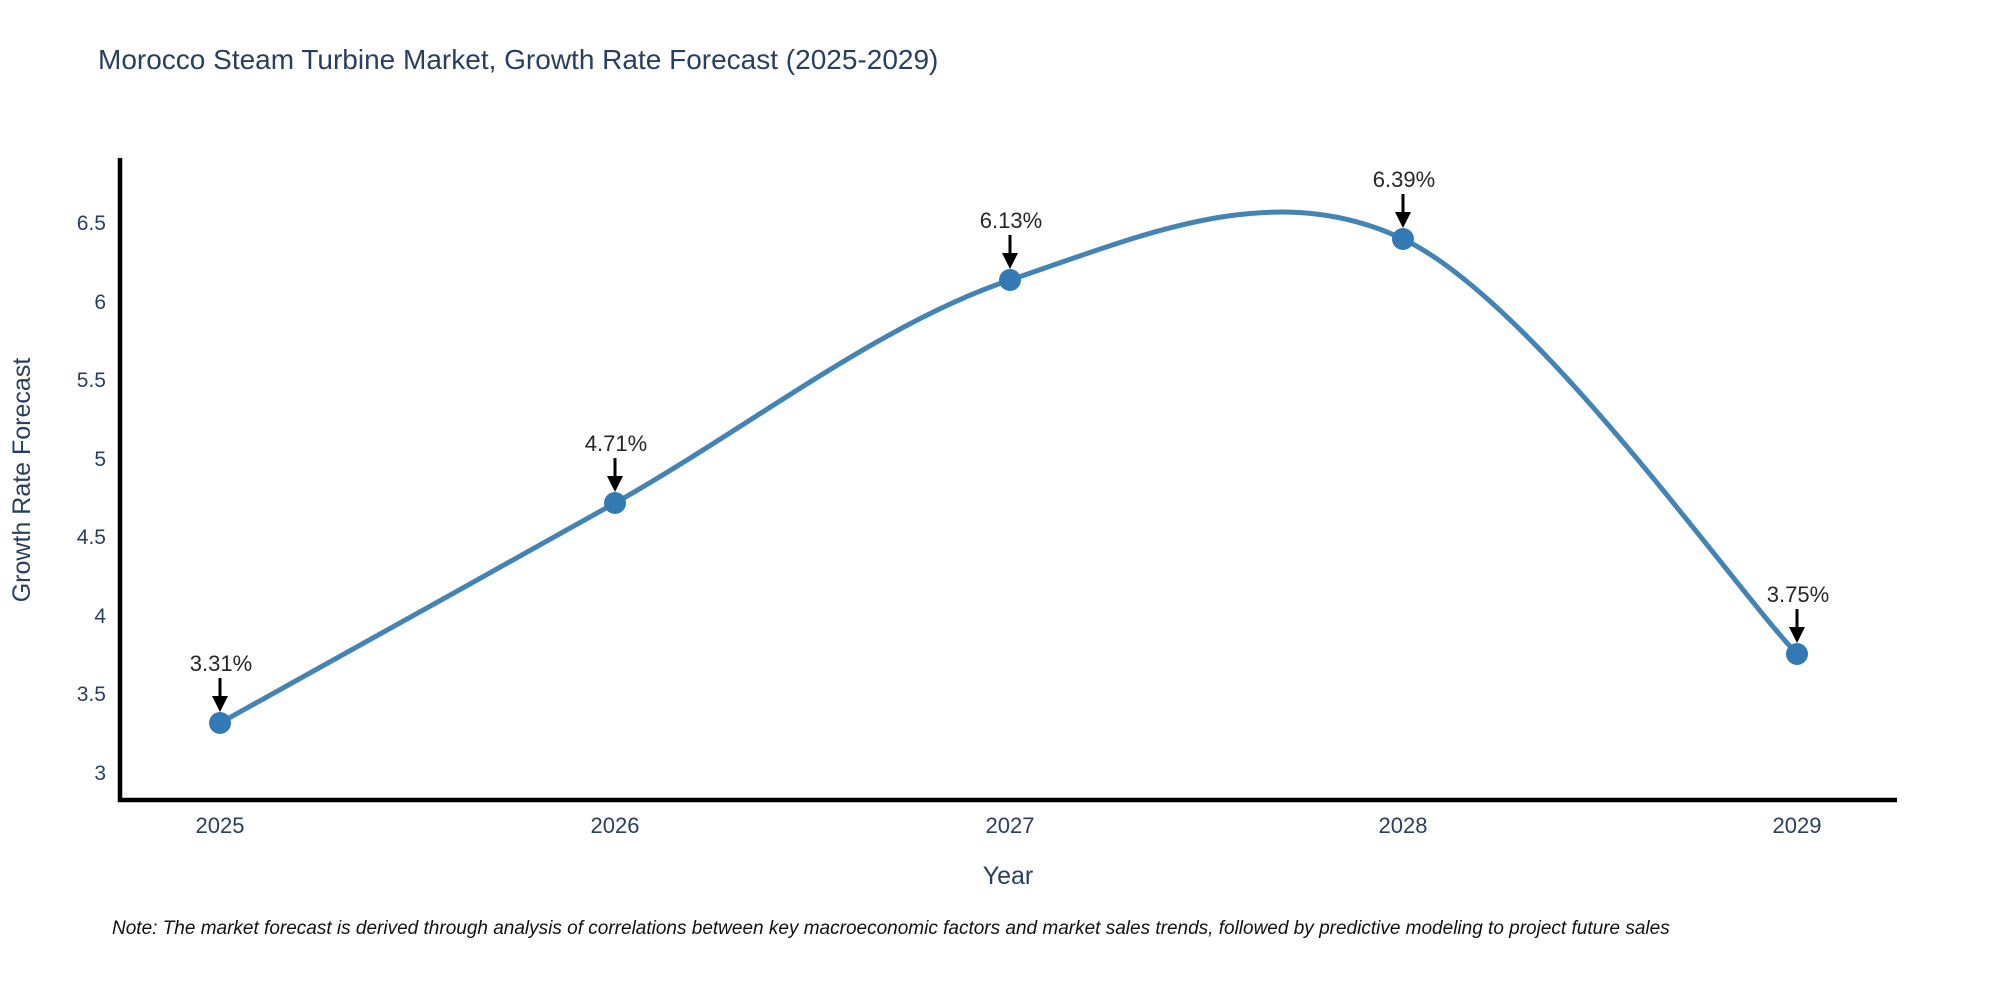 The width and height of the screenshot is (2000, 1000). What do you see at coordinates (1011, 238) in the screenshot?
I see `annotation-2027: 6.13%` at bounding box center [1011, 238].